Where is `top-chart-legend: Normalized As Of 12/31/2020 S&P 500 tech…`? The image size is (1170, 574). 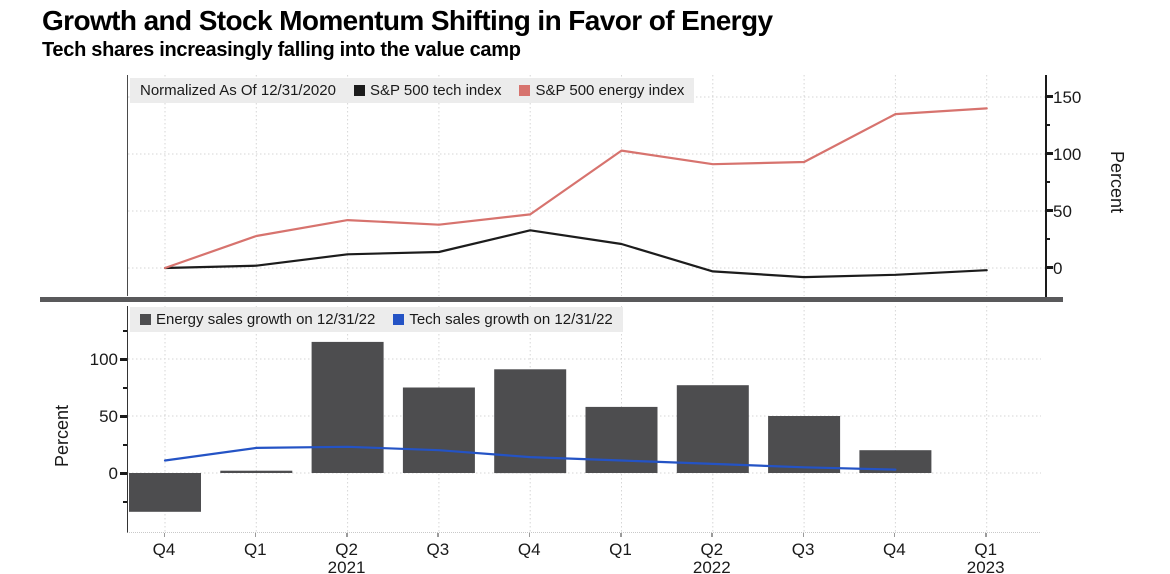 top-chart-legend: Normalized As Of 12/31/2020 S&P 500 tech… is located at coordinates (412, 90).